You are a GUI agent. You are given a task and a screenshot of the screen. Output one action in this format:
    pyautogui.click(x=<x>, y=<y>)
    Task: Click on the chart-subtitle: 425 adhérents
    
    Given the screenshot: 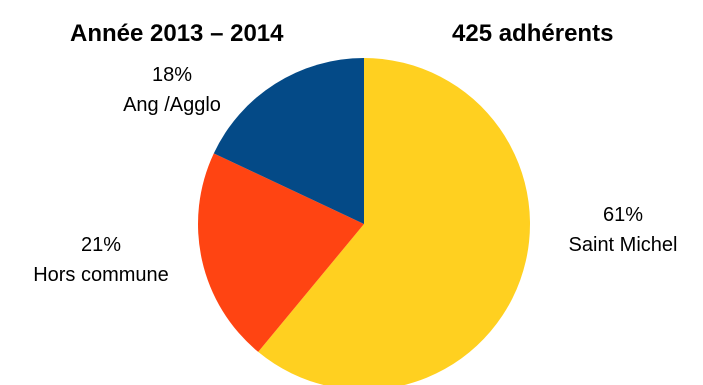 What is the action you would take?
    pyautogui.click(x=533, y=33)
    